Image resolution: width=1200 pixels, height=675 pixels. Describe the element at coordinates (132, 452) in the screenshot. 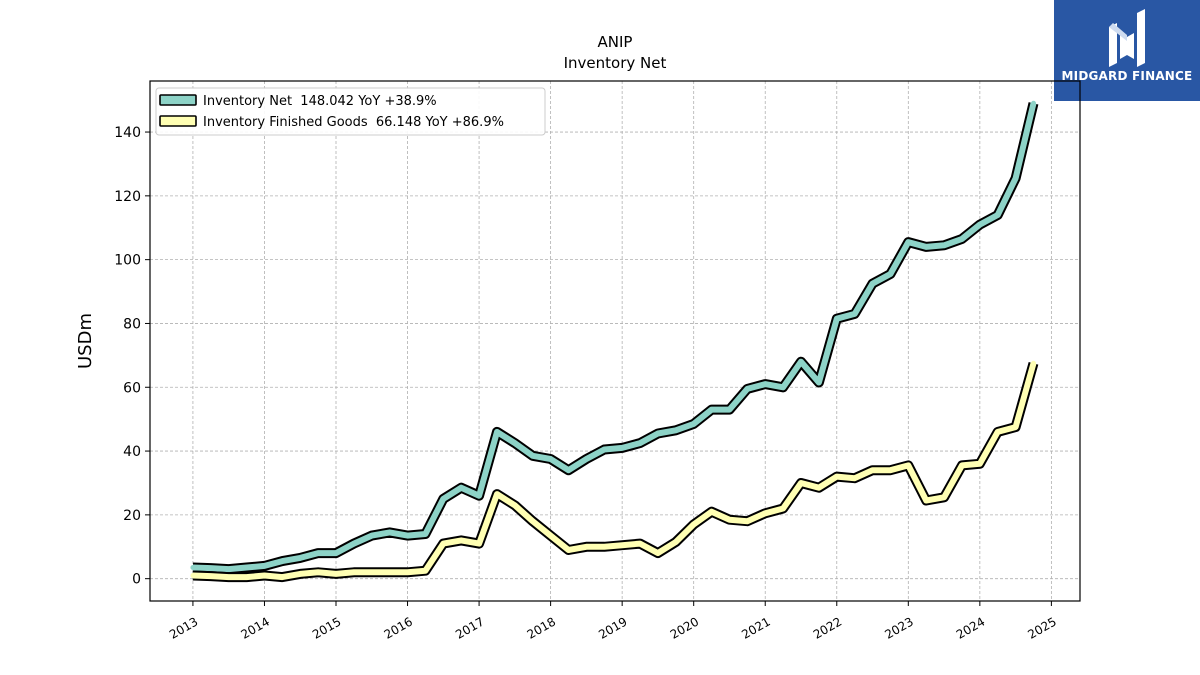

I see `y-tick-label: 40` at that location.